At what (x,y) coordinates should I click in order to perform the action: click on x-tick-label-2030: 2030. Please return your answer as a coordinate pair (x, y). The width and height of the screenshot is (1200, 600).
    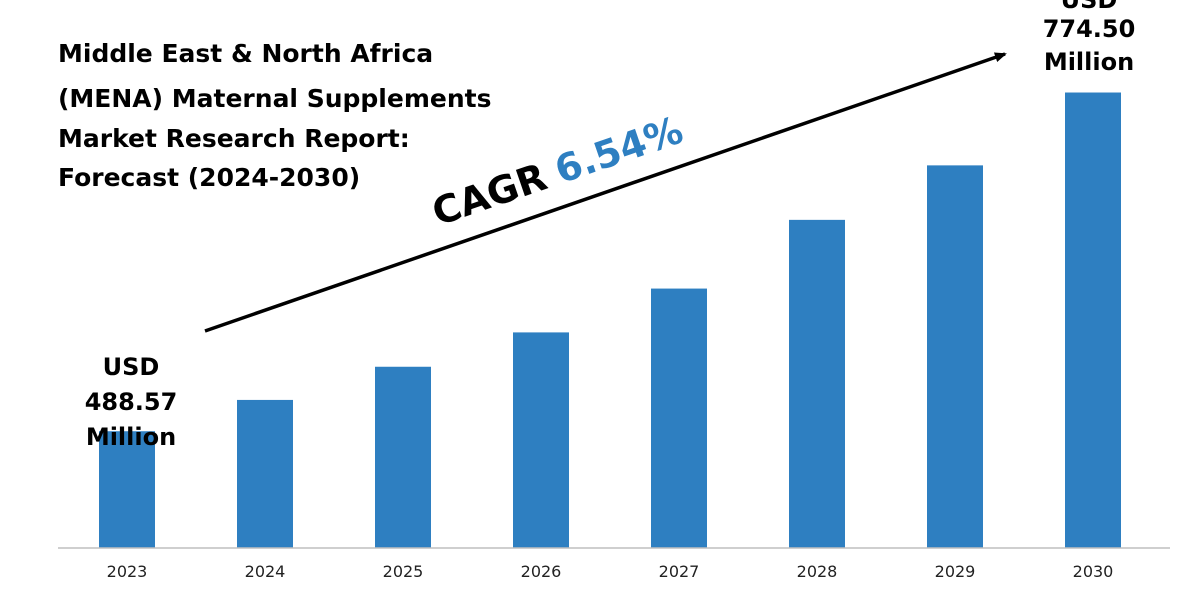
    Looking at the image, I should click on (1093, 571).